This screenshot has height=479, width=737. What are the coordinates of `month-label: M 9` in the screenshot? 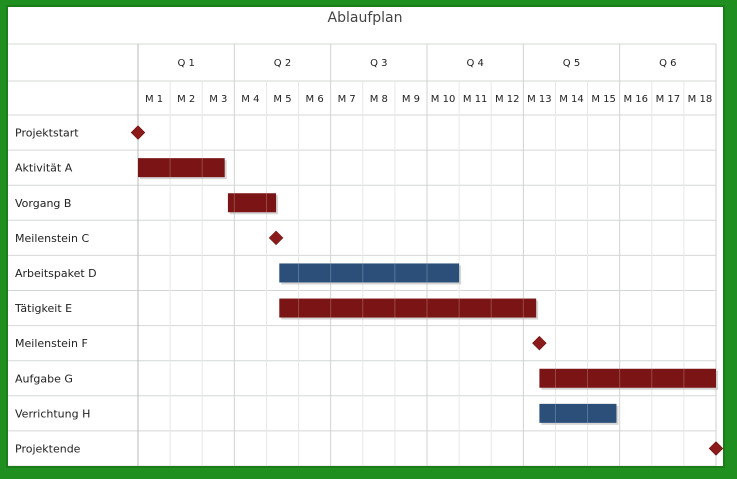 It's located at (411, 99).